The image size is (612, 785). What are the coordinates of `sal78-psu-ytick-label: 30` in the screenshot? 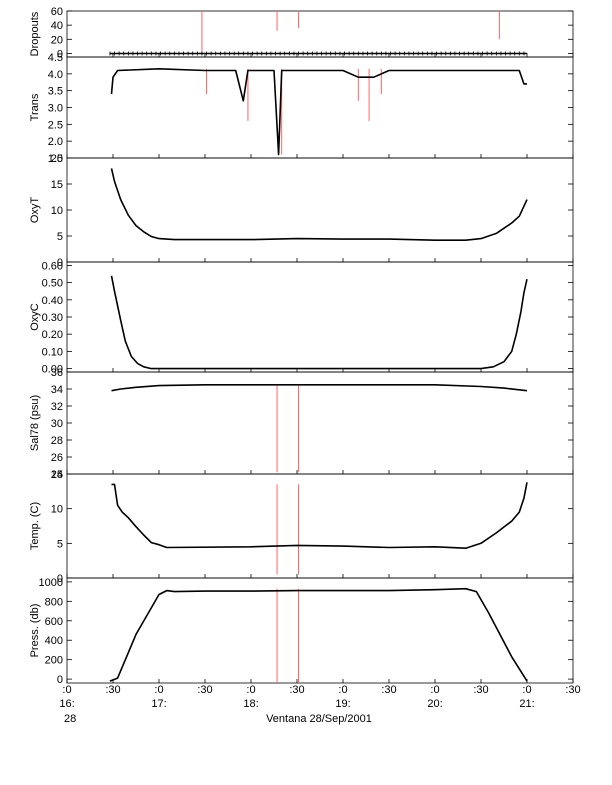 It's located at (57, 424).